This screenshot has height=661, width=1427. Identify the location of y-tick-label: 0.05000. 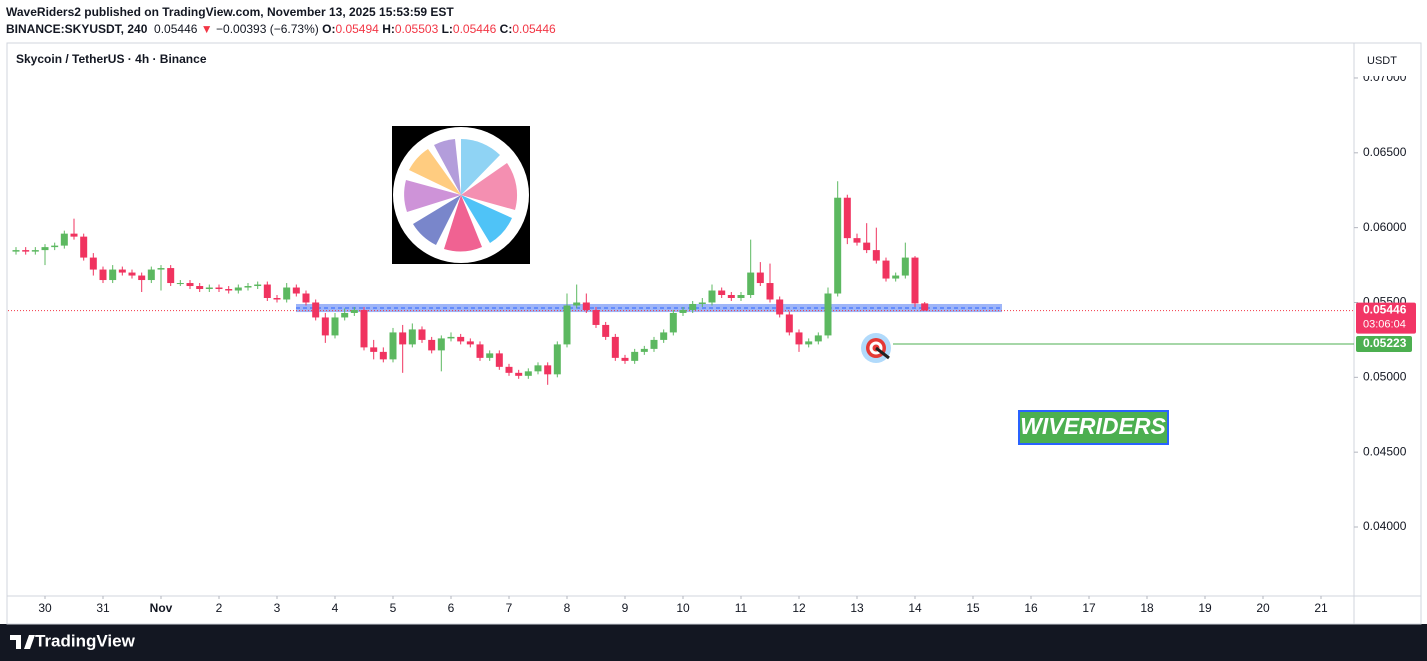
(1385, 376).